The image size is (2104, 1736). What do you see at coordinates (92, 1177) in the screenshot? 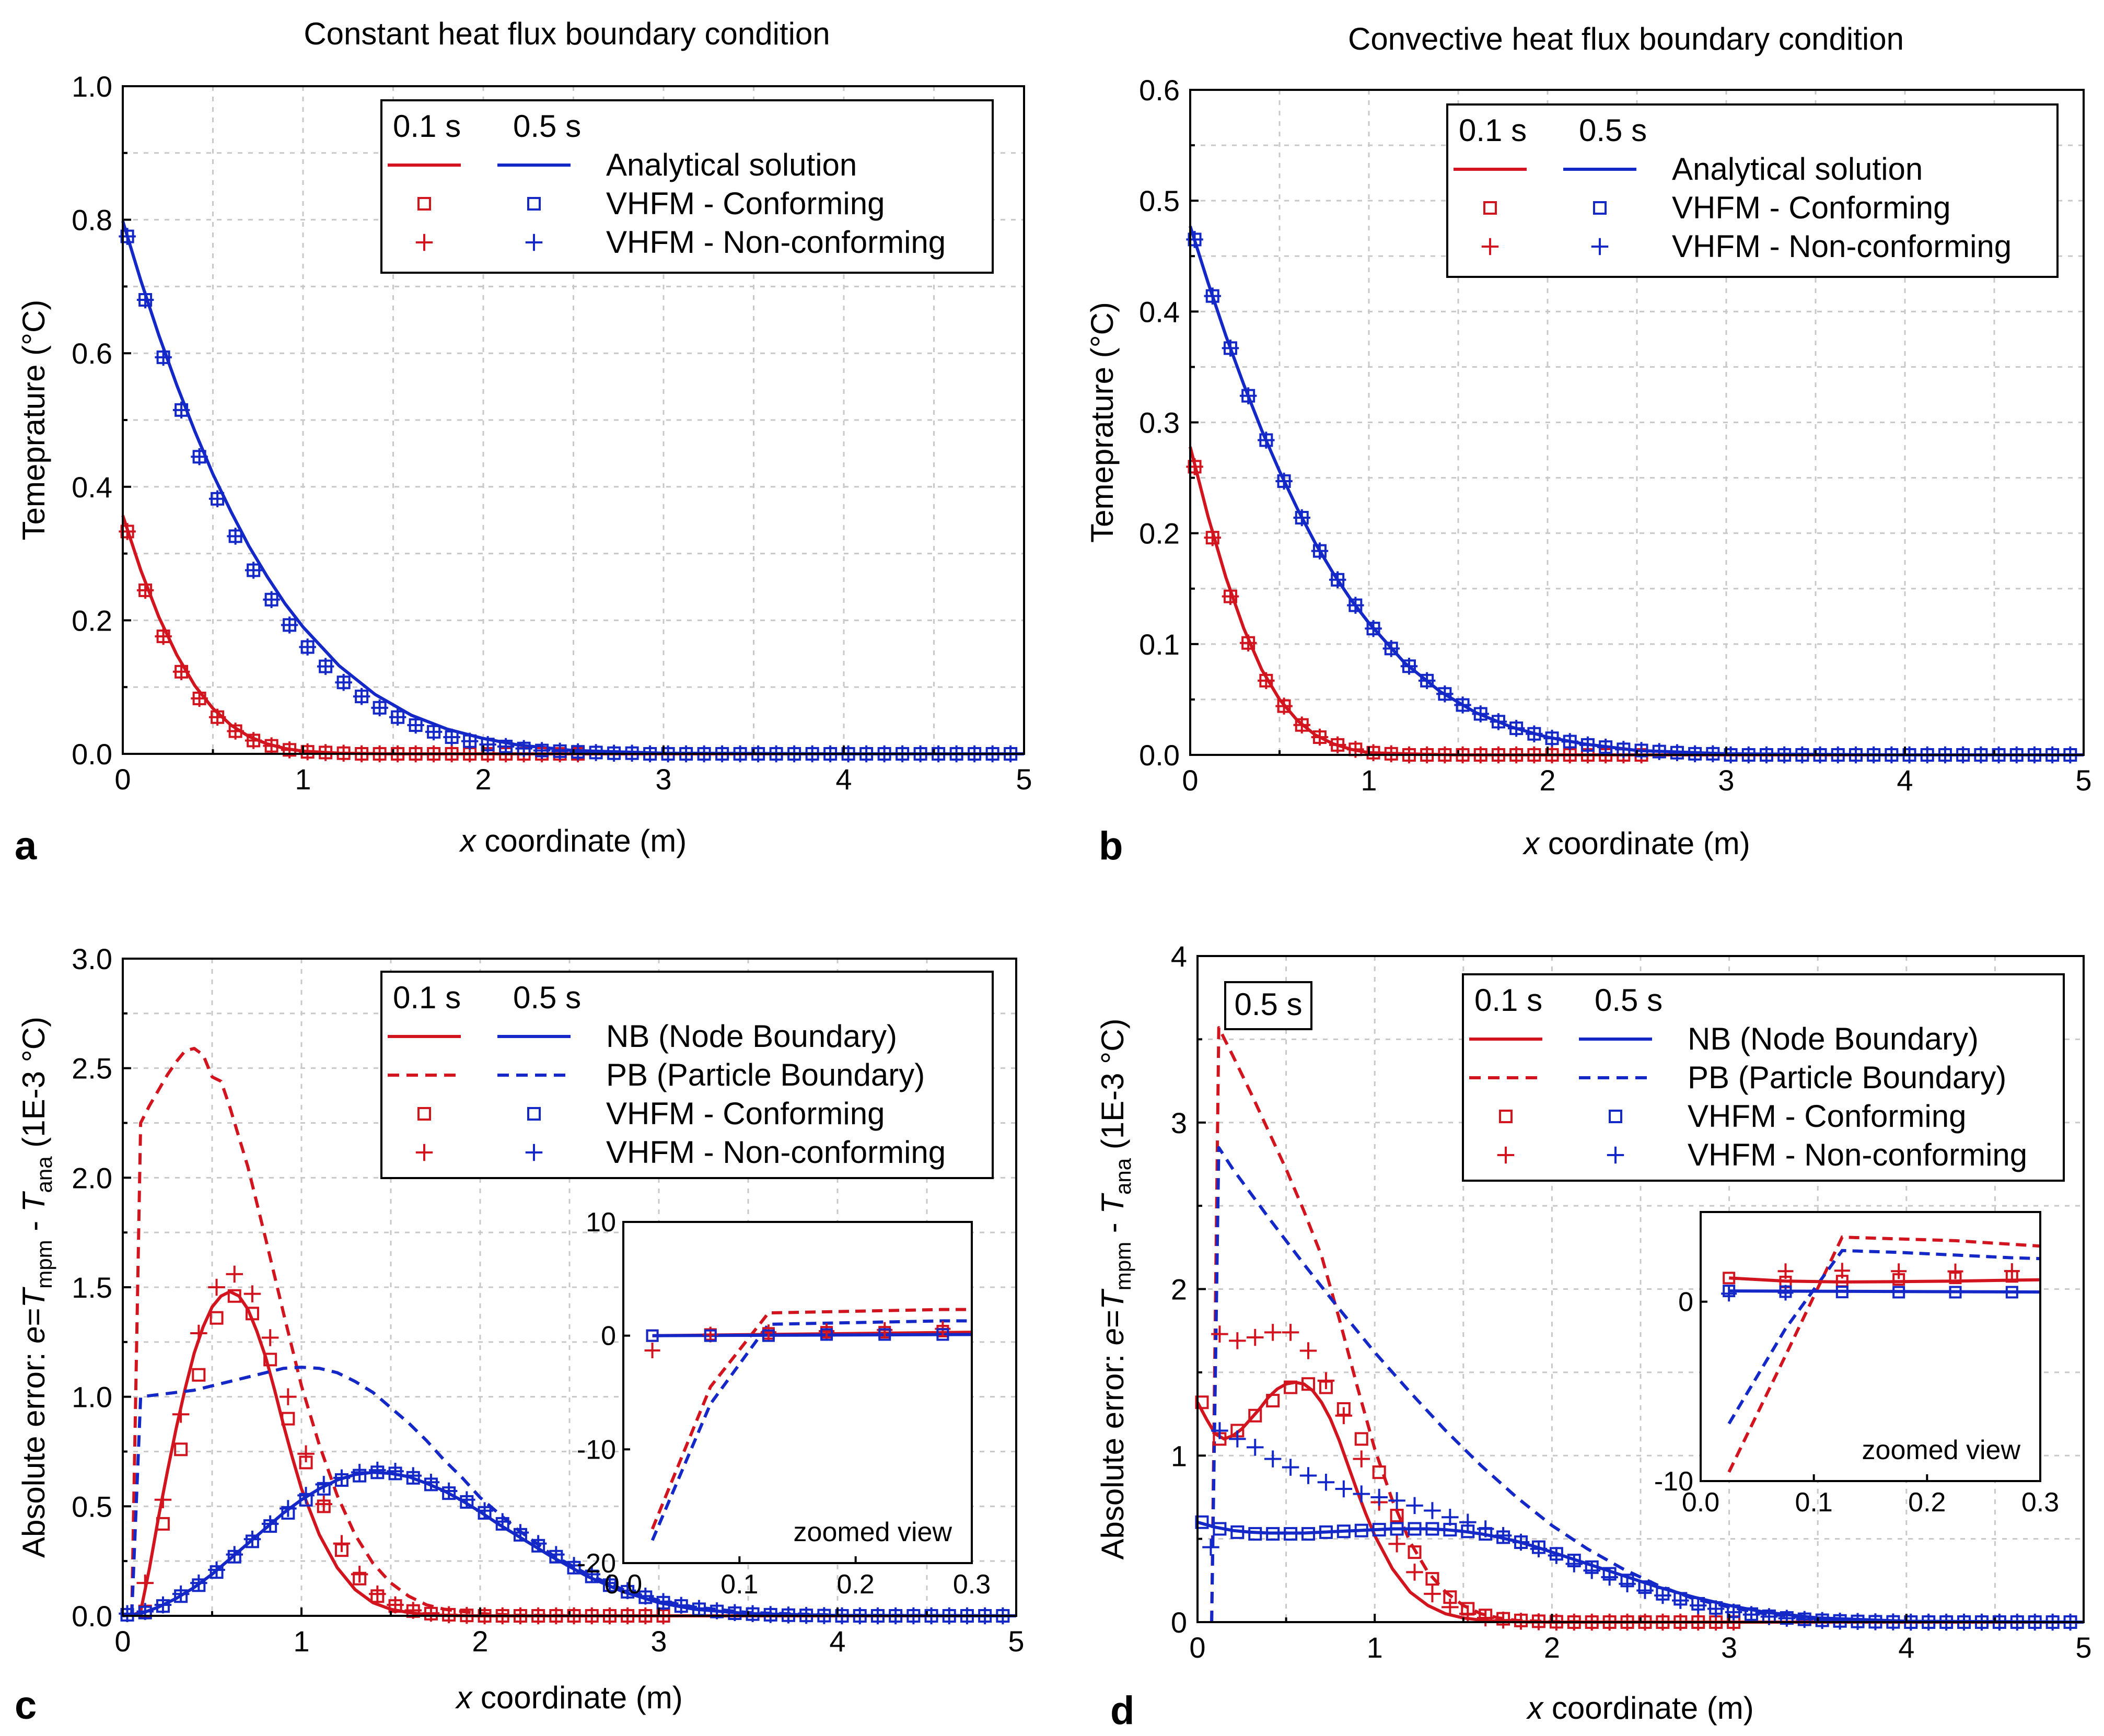
I see `y-tick-label: 2.0` at bounding box center [92, 1177].